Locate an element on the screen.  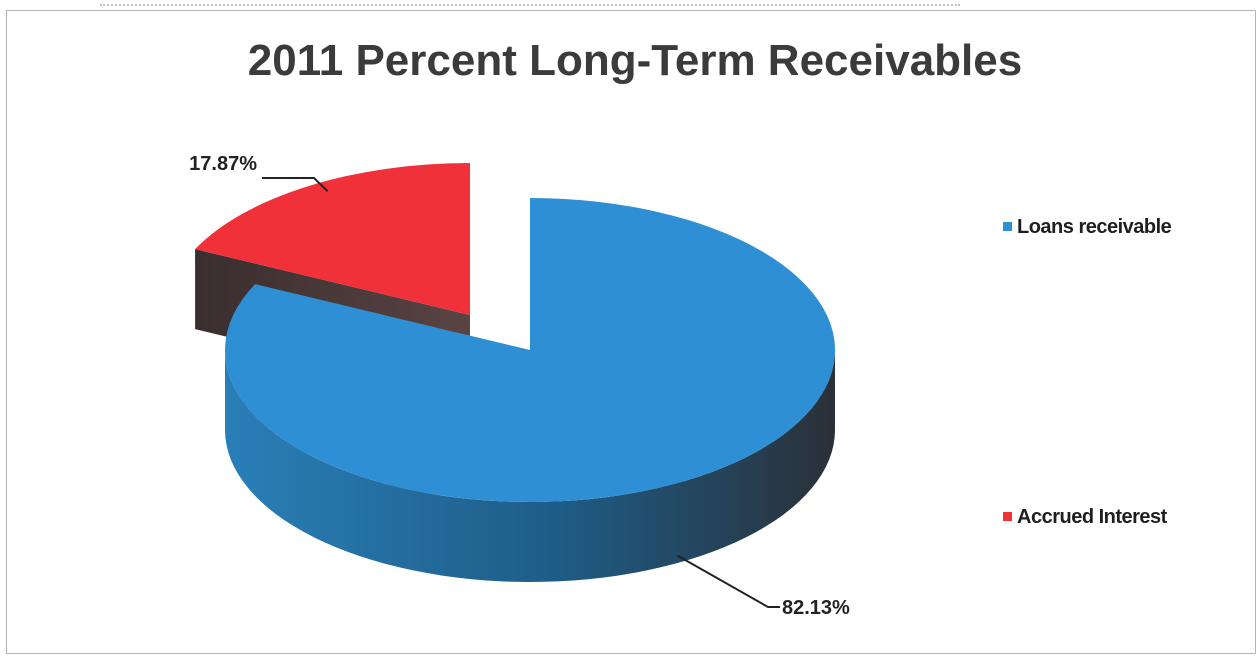
scan-artifact-line is located at coordinates (530, 5).